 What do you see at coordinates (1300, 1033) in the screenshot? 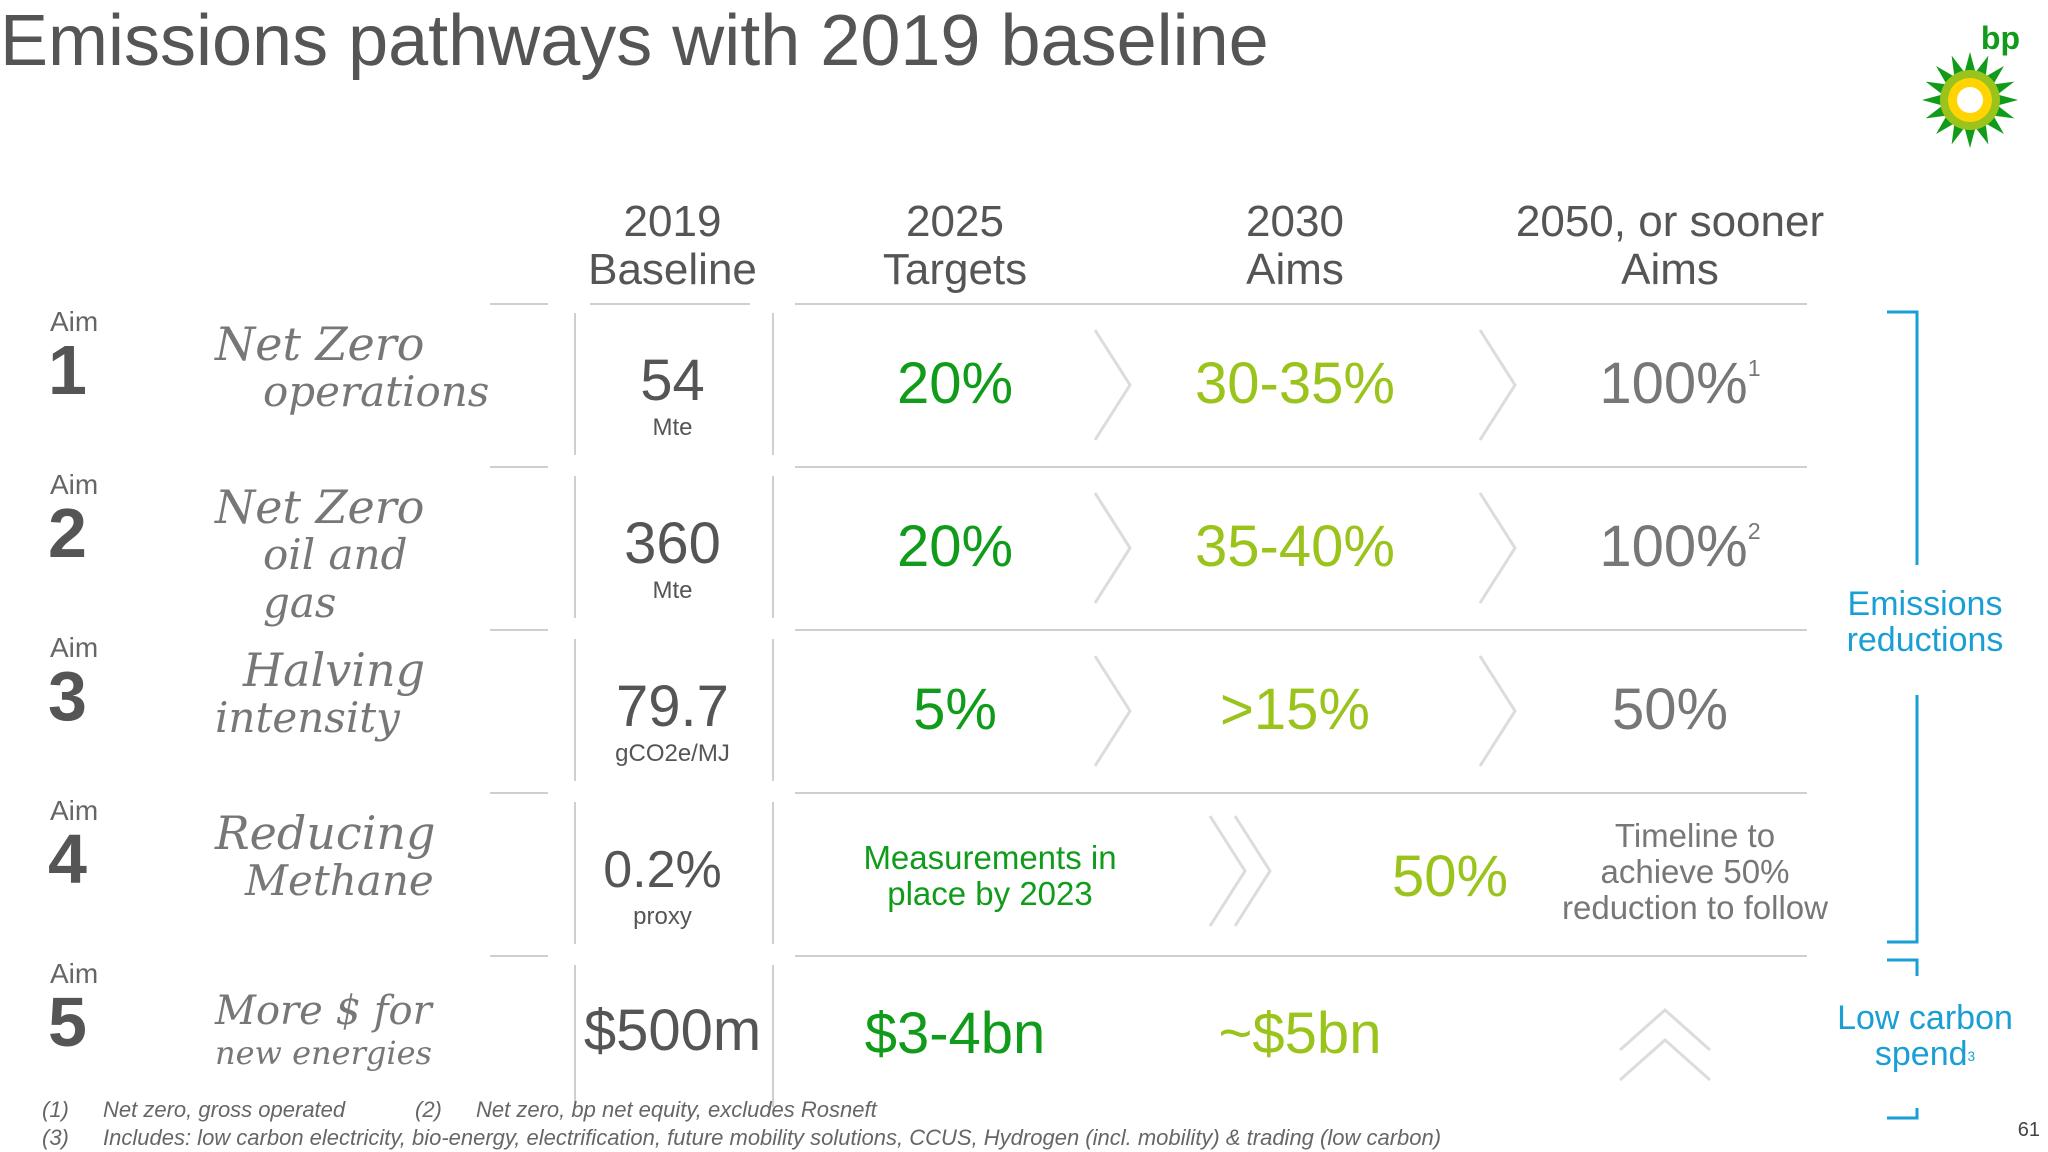
I see `aim-2030: ~$5bn` at bounding box center [1300, 1033].